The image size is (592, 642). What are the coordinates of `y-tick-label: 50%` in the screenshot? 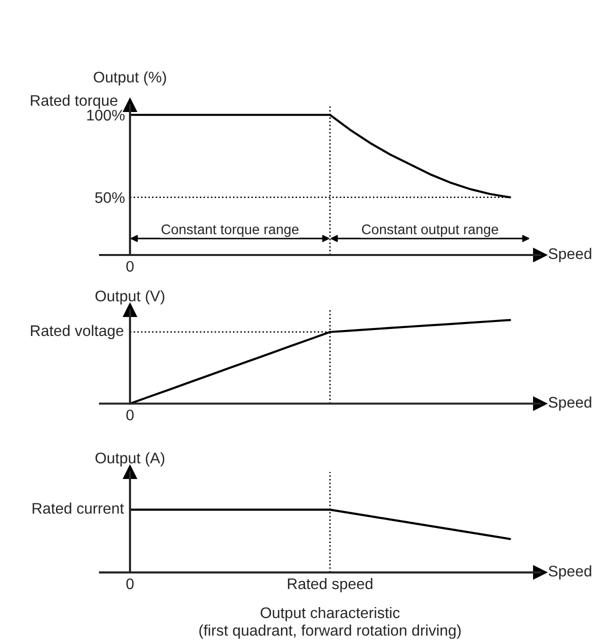 It's located at (110, 197).